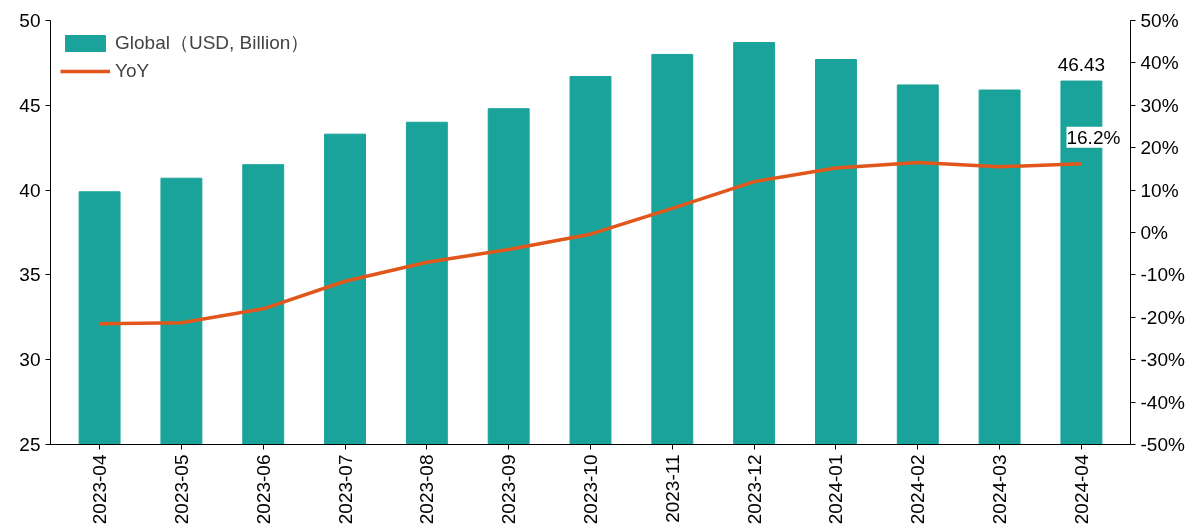  I want to click on data-label: 16.2%, so click(1093, 137).